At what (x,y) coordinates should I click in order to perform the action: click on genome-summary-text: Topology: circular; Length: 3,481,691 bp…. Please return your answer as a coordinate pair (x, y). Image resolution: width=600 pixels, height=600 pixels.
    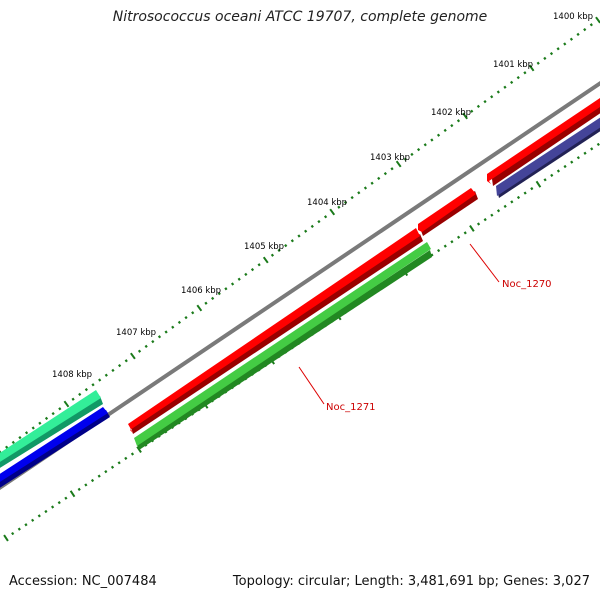
    Looking at the image, I should click on (411, 581).